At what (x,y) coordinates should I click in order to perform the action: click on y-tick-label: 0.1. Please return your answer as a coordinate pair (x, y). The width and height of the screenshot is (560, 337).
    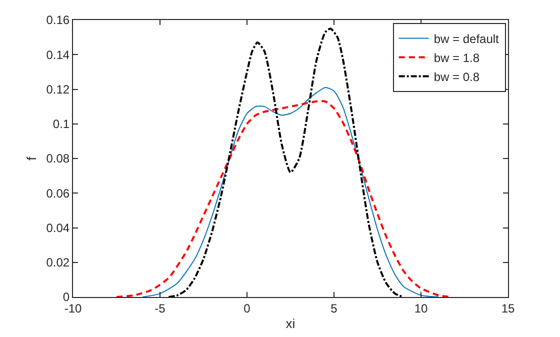
    Looking at the image, I should click on (61, 124).